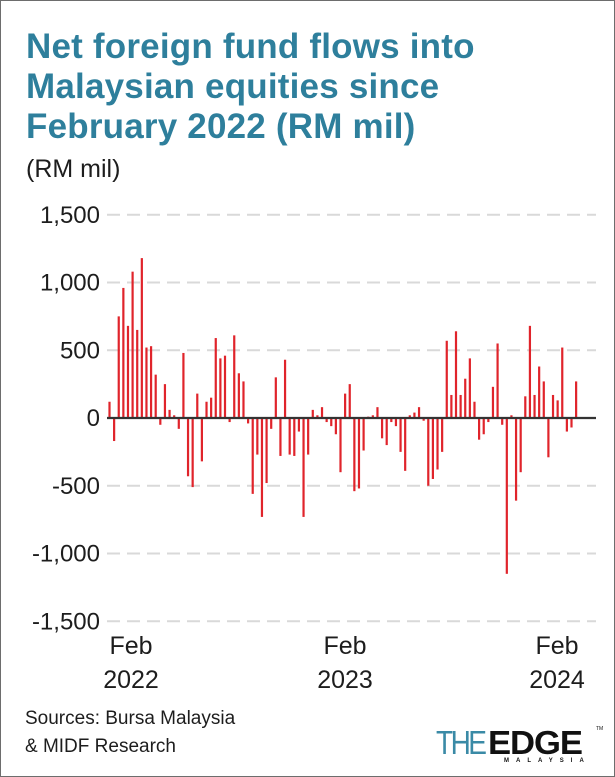 This screenshot has height=777, width=615. Describe the element at coordinates (130, 733) in the screenshot. I see `sources-note: Sources: Bursa Malaysia & MIDF Research` at that location.